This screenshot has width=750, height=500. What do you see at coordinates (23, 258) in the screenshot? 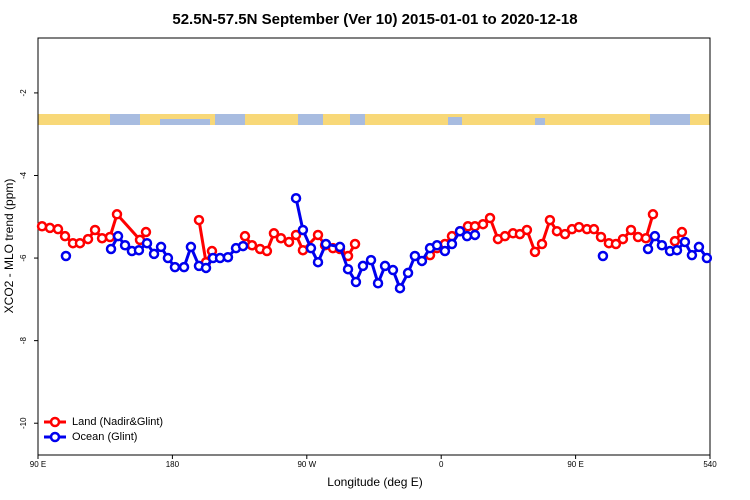
I see `y-tick-label: -6` at bounding box center [23, 258].